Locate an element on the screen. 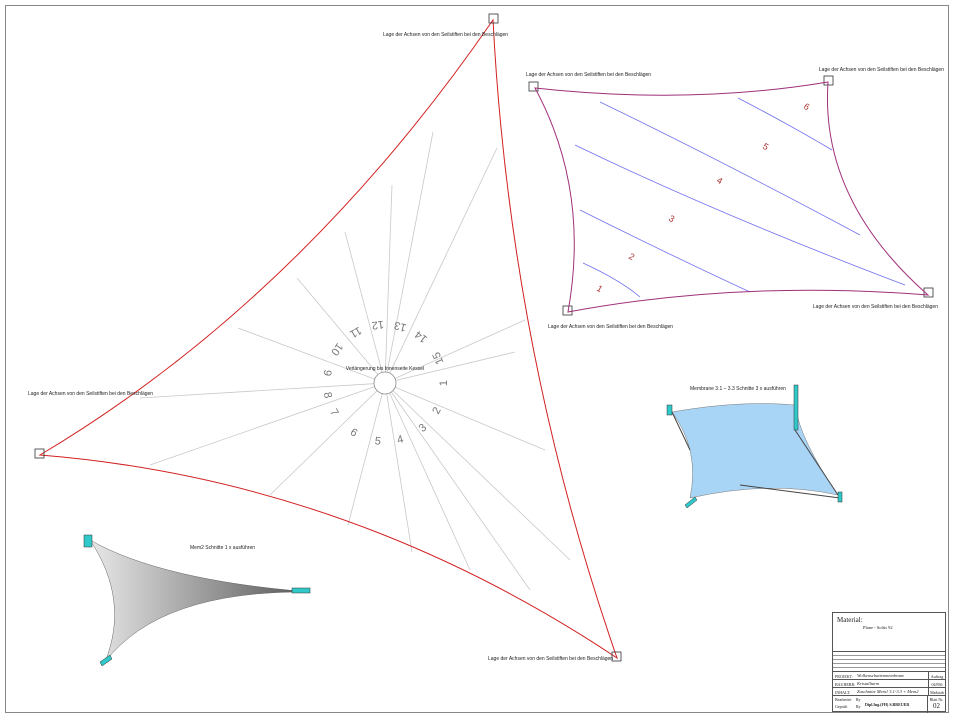 Image resolution: width=960 pixels, height=720 pixels. masts-3d-right is located at coordinates (754, 446).